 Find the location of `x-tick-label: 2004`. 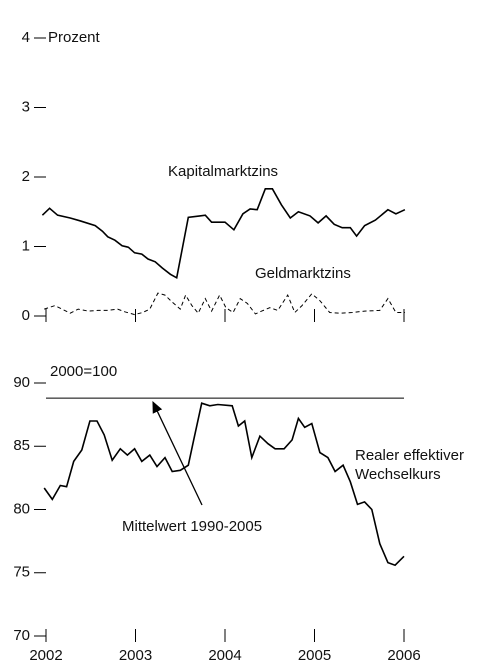

x-tick-label: 2004 is located at coordinates (224, 655).